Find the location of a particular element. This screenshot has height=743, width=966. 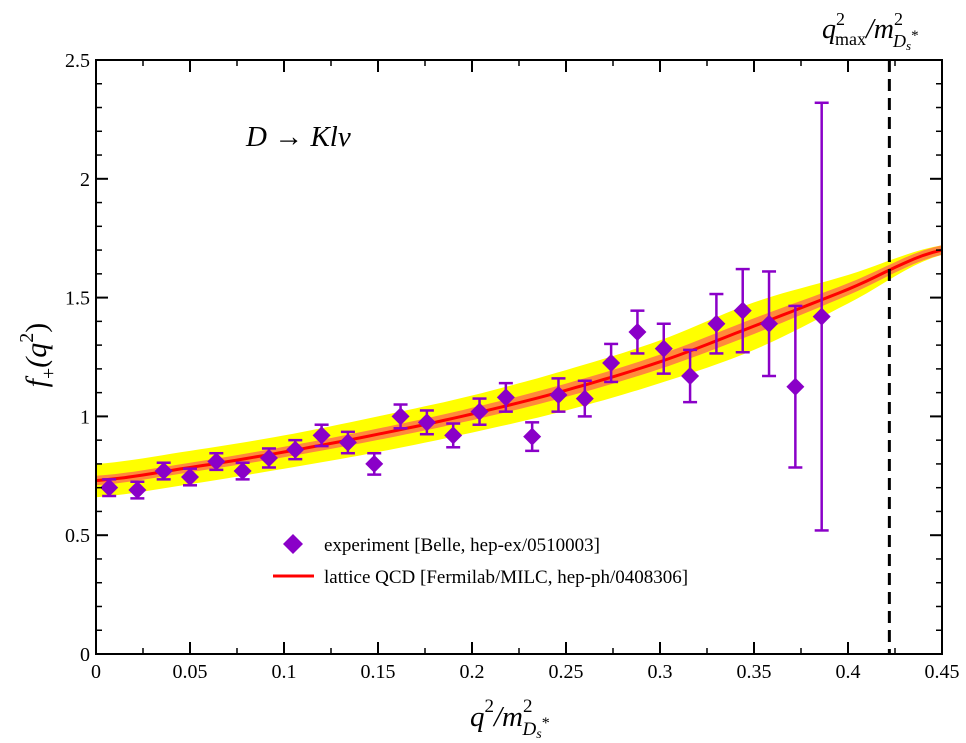

x-tick-label: 0.3 is located at coordinates (660, 672).